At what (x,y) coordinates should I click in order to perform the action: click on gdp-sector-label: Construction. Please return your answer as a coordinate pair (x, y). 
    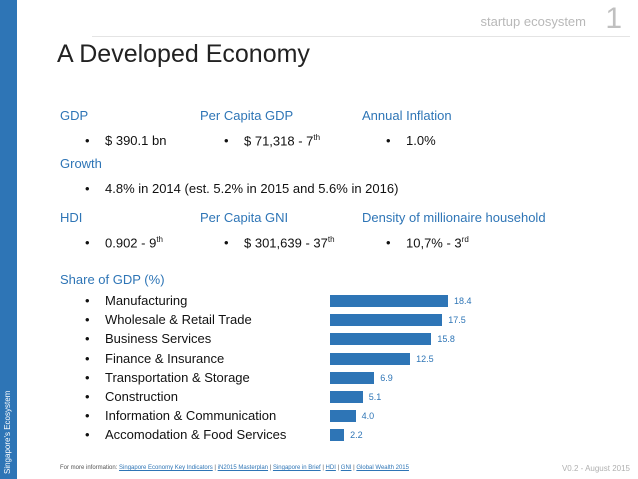
    Looking at the image, I should click on (141, 396).